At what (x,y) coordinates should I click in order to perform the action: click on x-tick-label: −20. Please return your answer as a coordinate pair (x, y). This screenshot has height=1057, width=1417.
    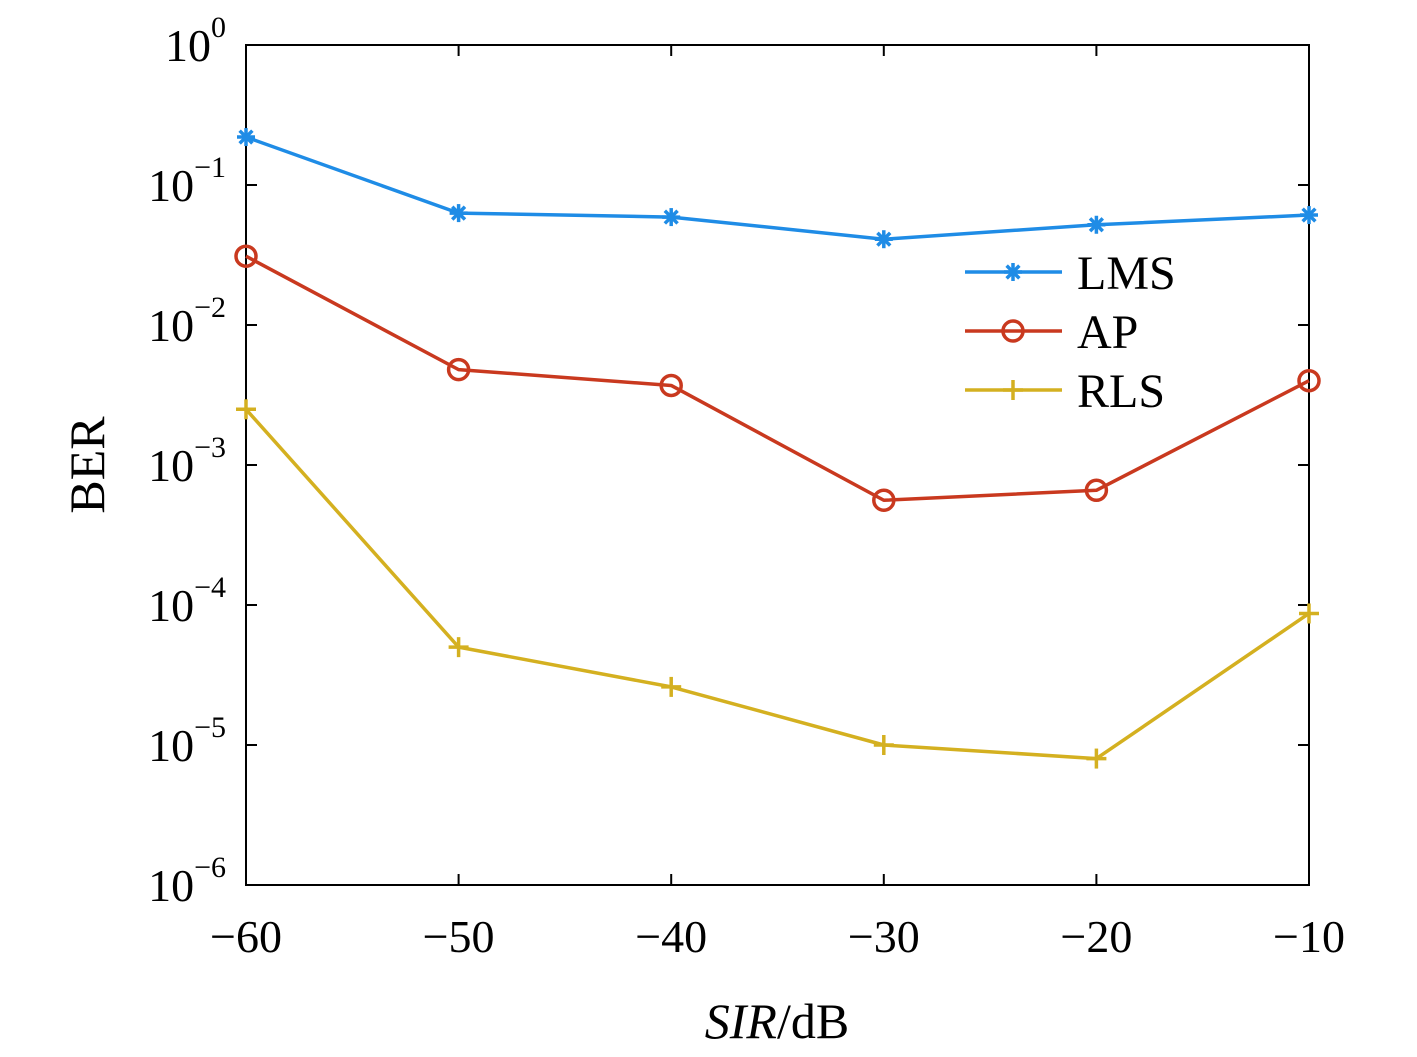
    Looking at the image, I should click on (1096, 936).